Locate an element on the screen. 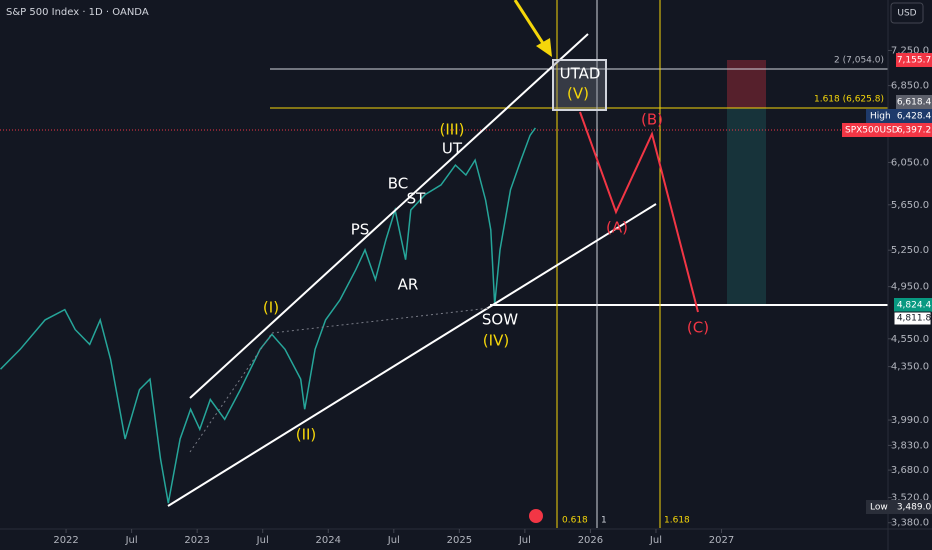  y-tick-label: 3,830.0 is located at coordinates (910, 445).